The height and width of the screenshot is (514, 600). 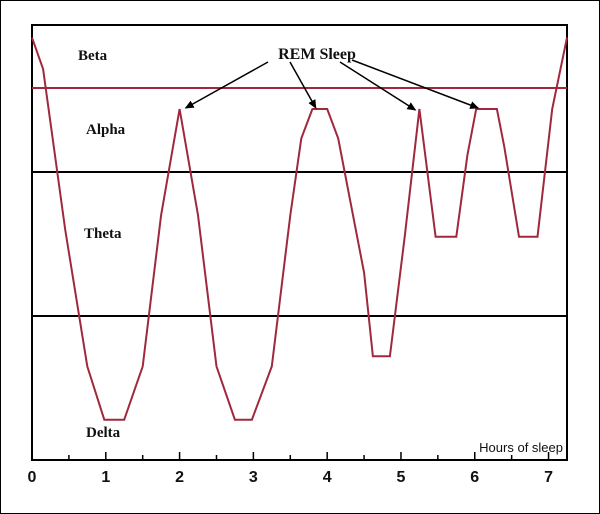 What do you see at coordinates (474, 477) in the screenshot?
I see `x-tick-label: 6` at bounding box center [474, 477].